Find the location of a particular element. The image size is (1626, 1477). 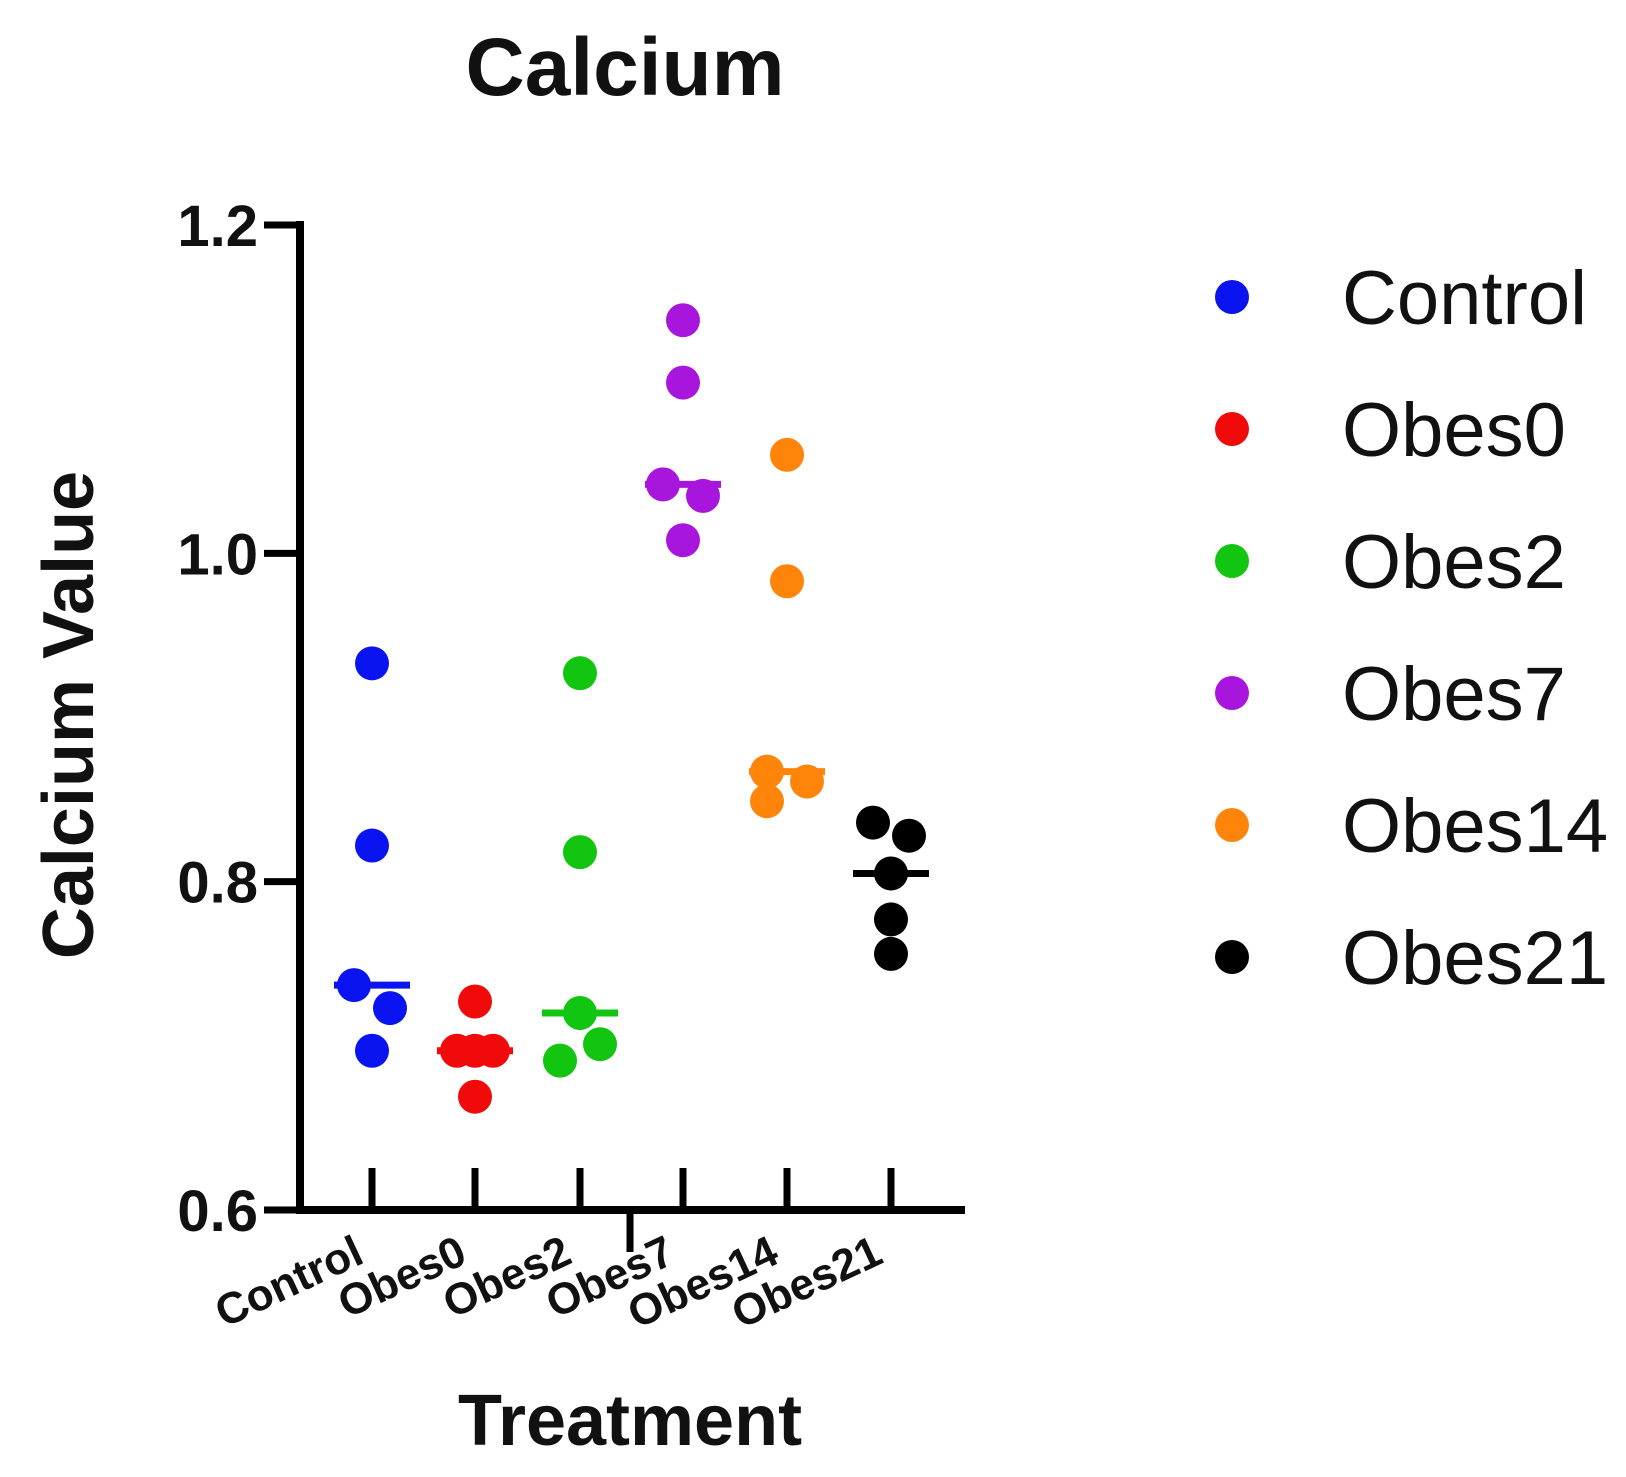

y-tick-label: 0.6 is located at coordinates (217, 1211).